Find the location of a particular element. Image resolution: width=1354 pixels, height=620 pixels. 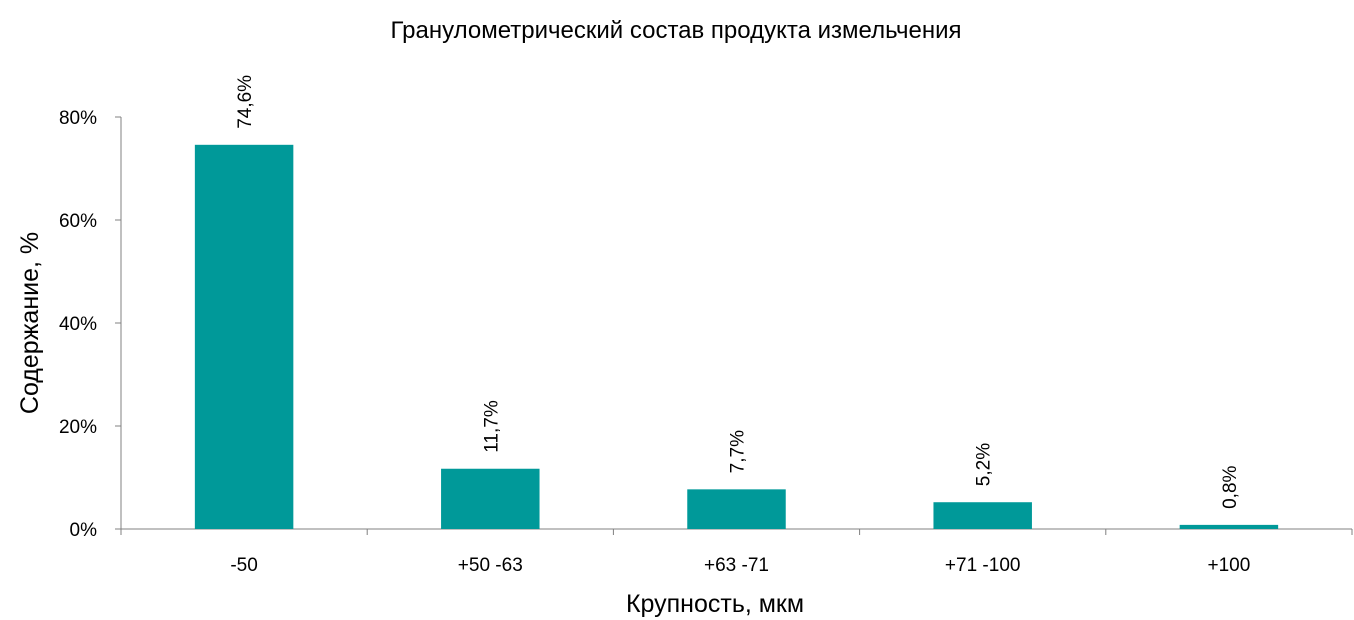

x-tick-label: +71 -100 is located at coordinates (983, 565).